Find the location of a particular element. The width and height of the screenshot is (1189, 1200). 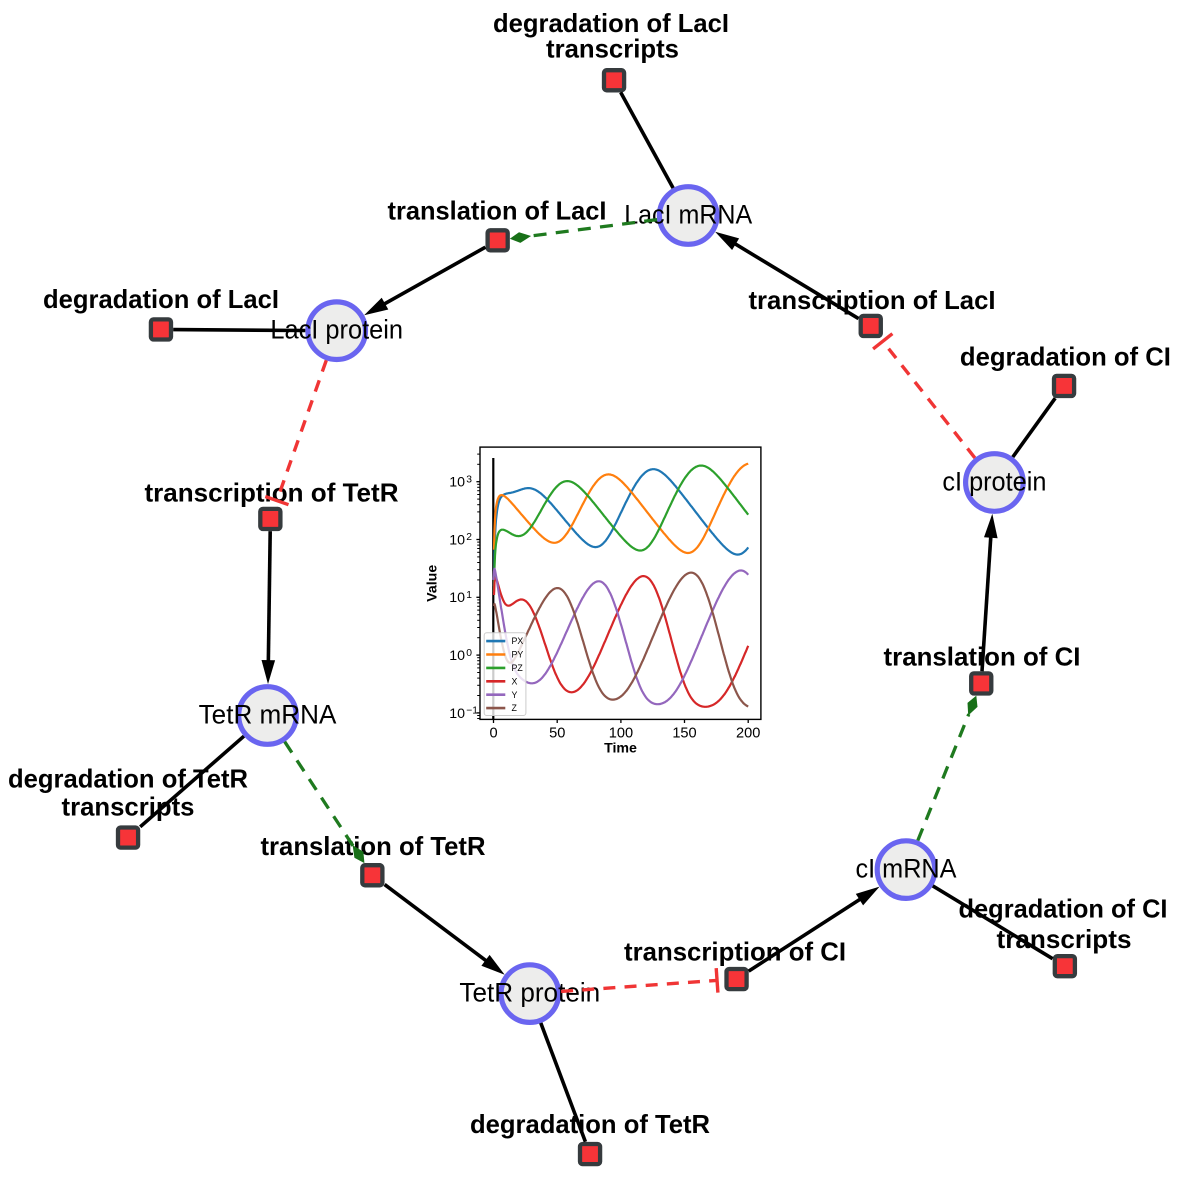

svg-text: 150 is located at coordinates (684, 734).